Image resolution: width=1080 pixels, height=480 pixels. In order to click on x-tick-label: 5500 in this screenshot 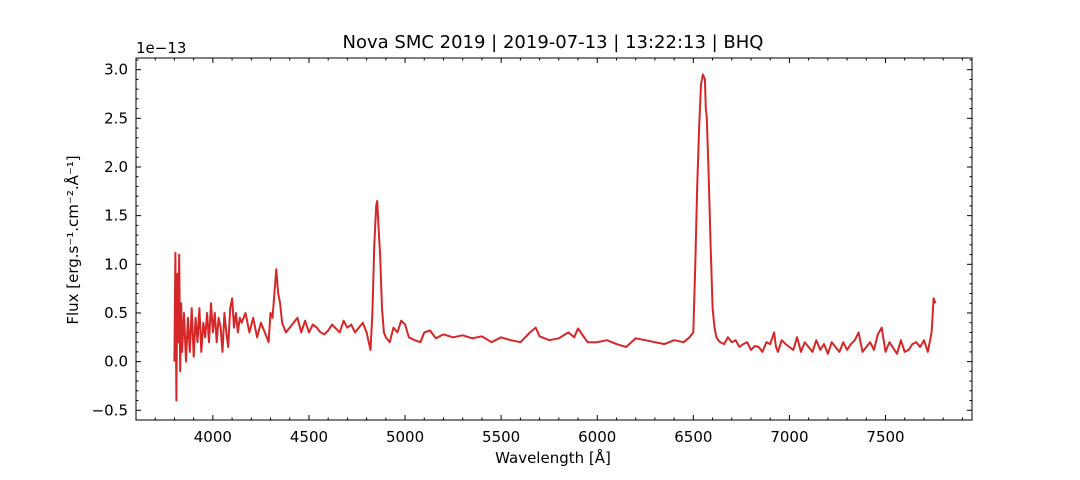, I will do `click(501, 437)`.